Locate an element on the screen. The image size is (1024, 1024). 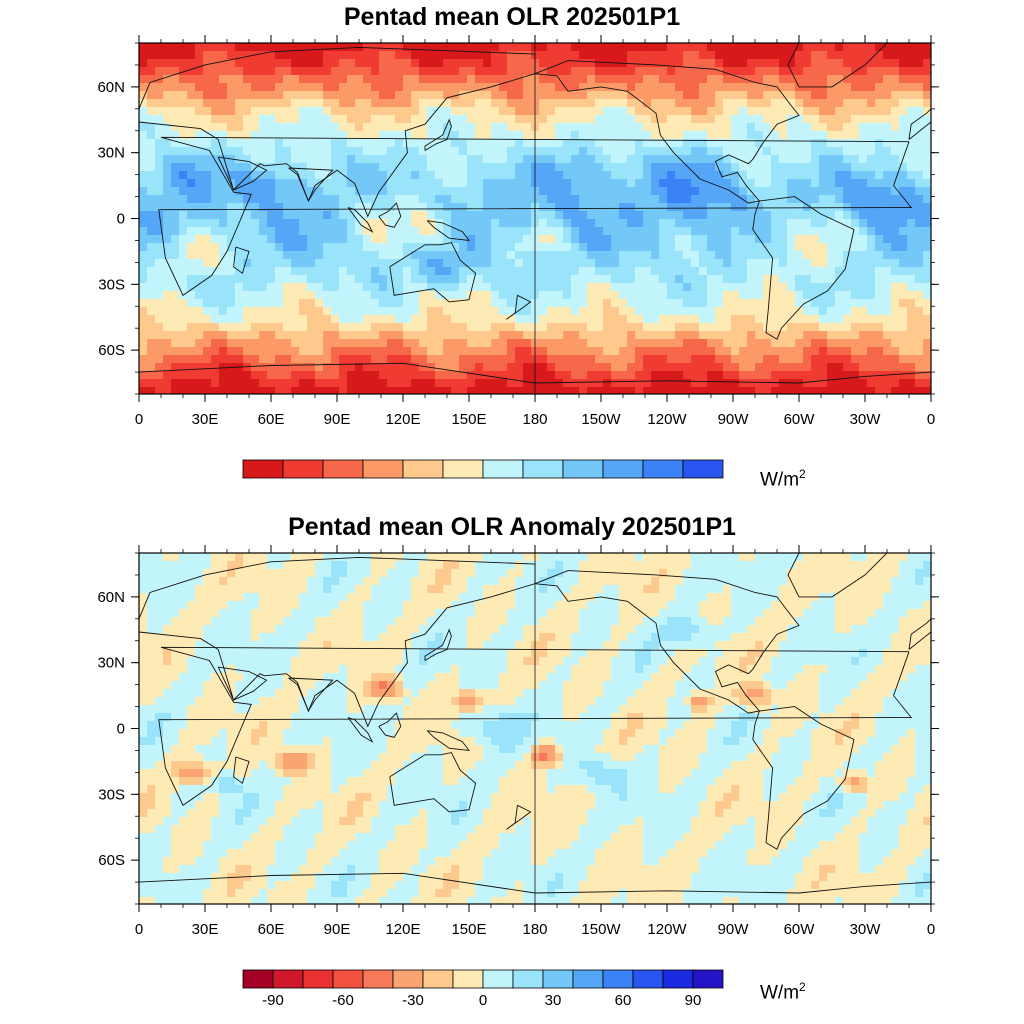
colorbar: 130150170190210230250270290310330 is located at coordinates (483, 469).